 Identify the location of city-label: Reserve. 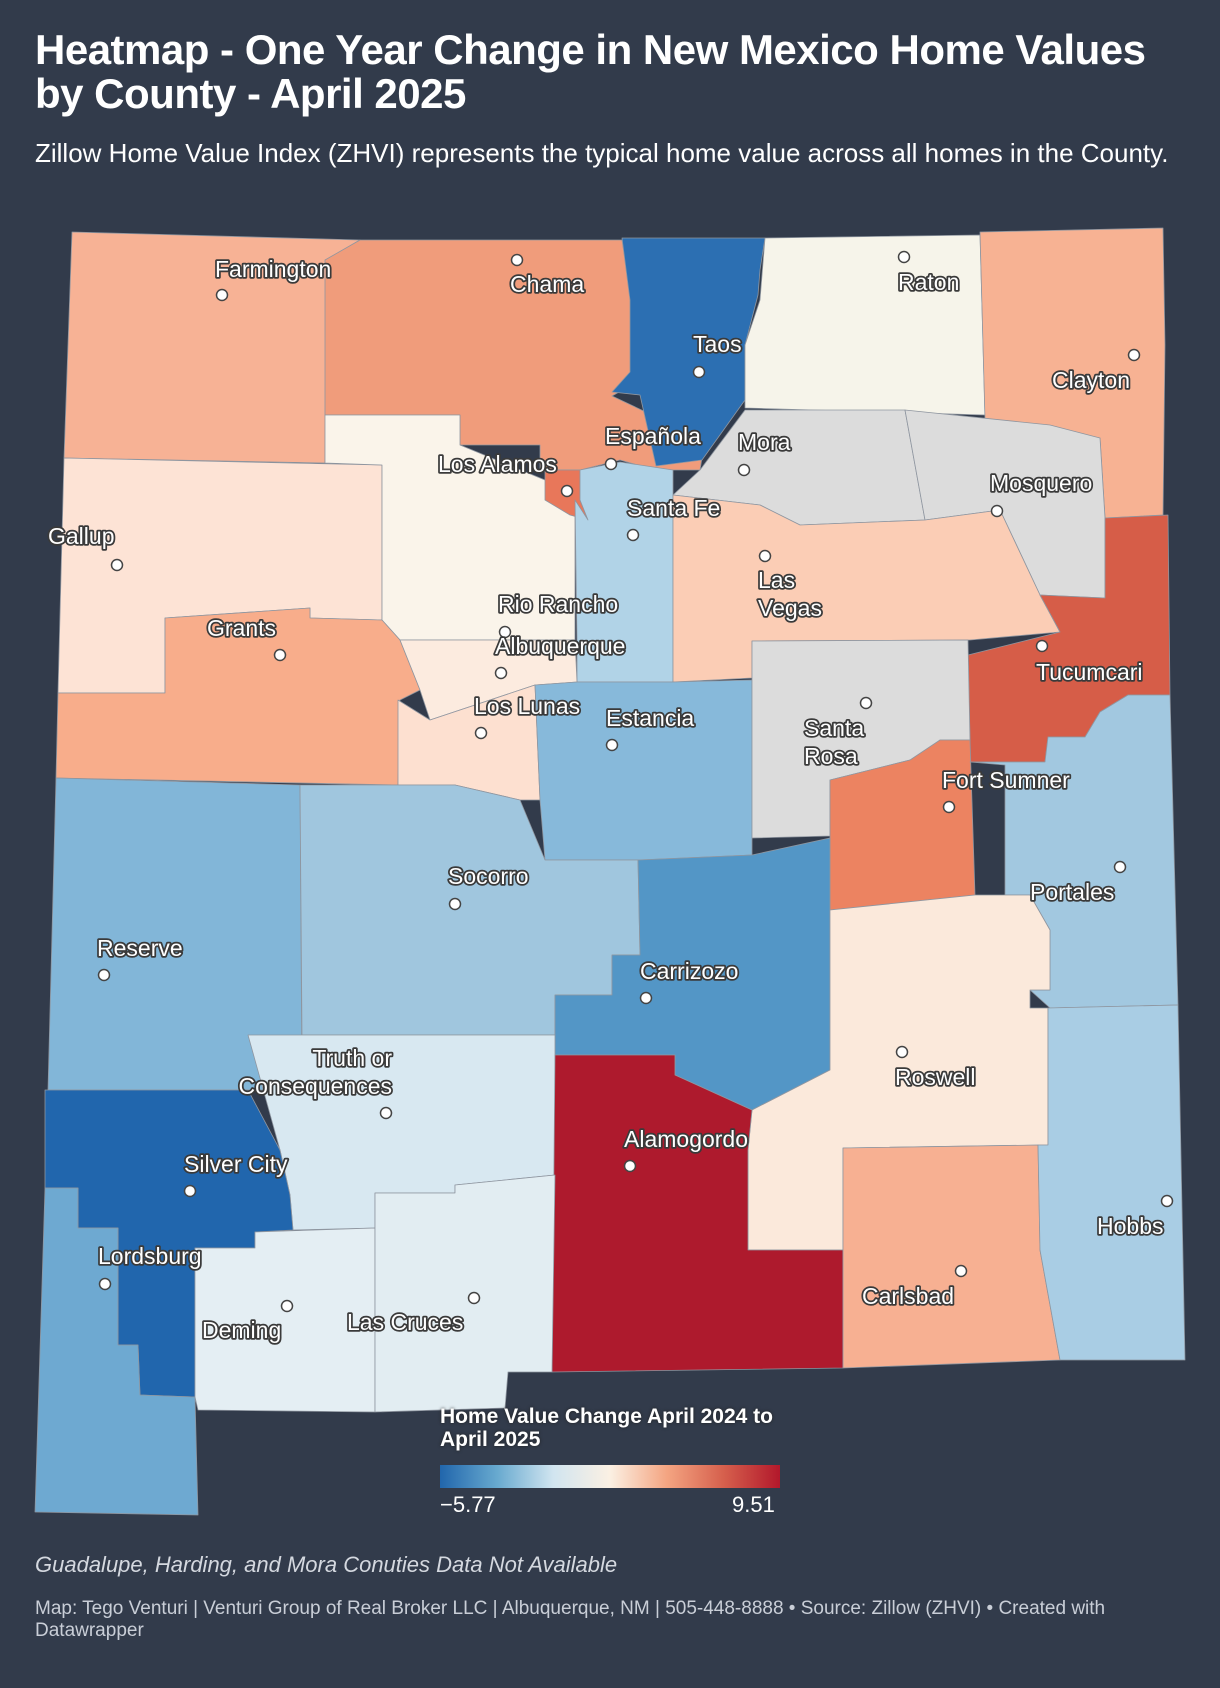
(140, 948).